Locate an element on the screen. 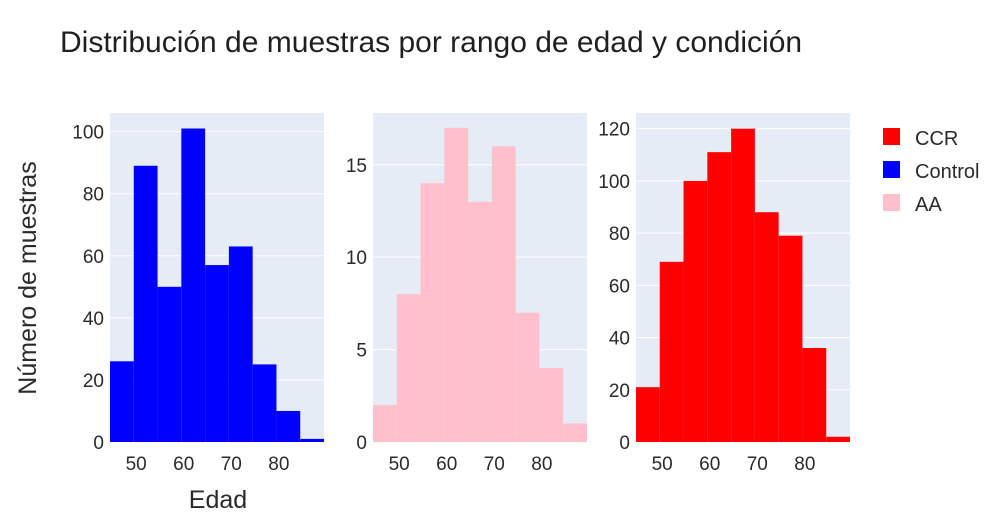  legend-item-ccr: CCR is located at coordinates (920, 139).